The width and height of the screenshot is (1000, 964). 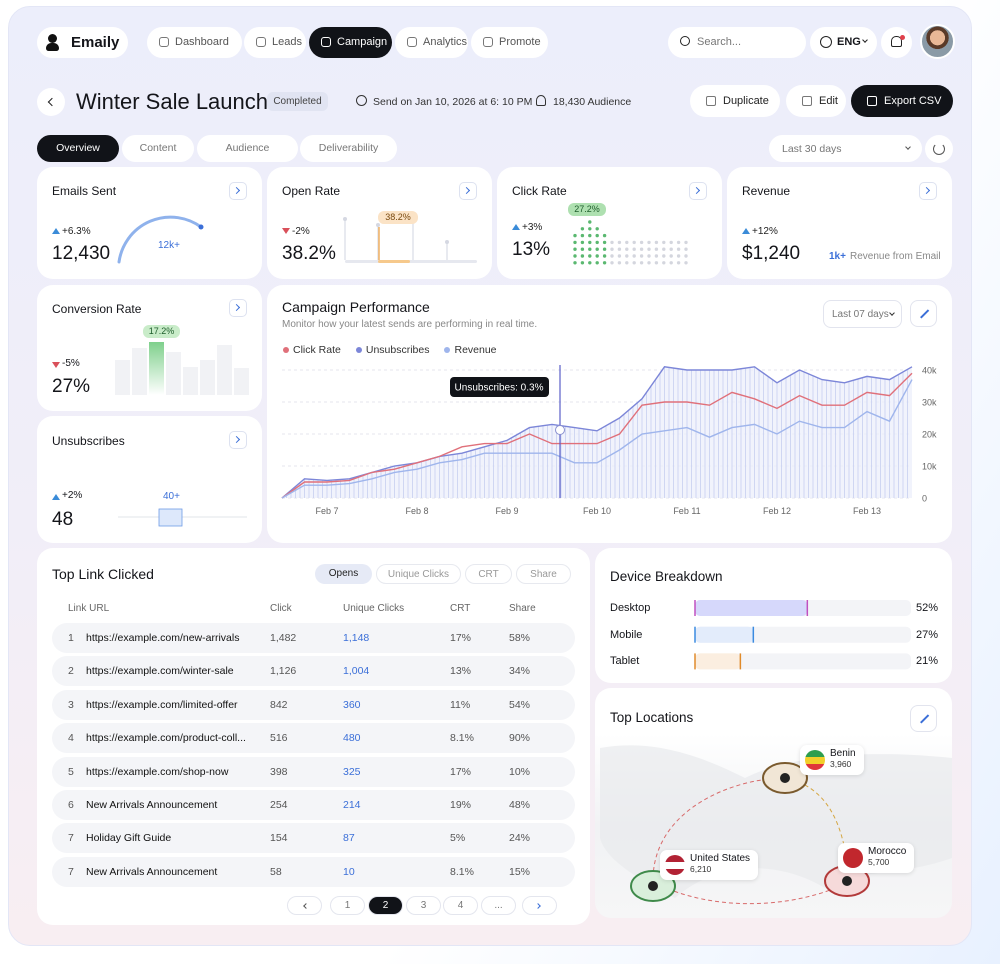 I want to click on refresh-button, so click(x=939, y=149).